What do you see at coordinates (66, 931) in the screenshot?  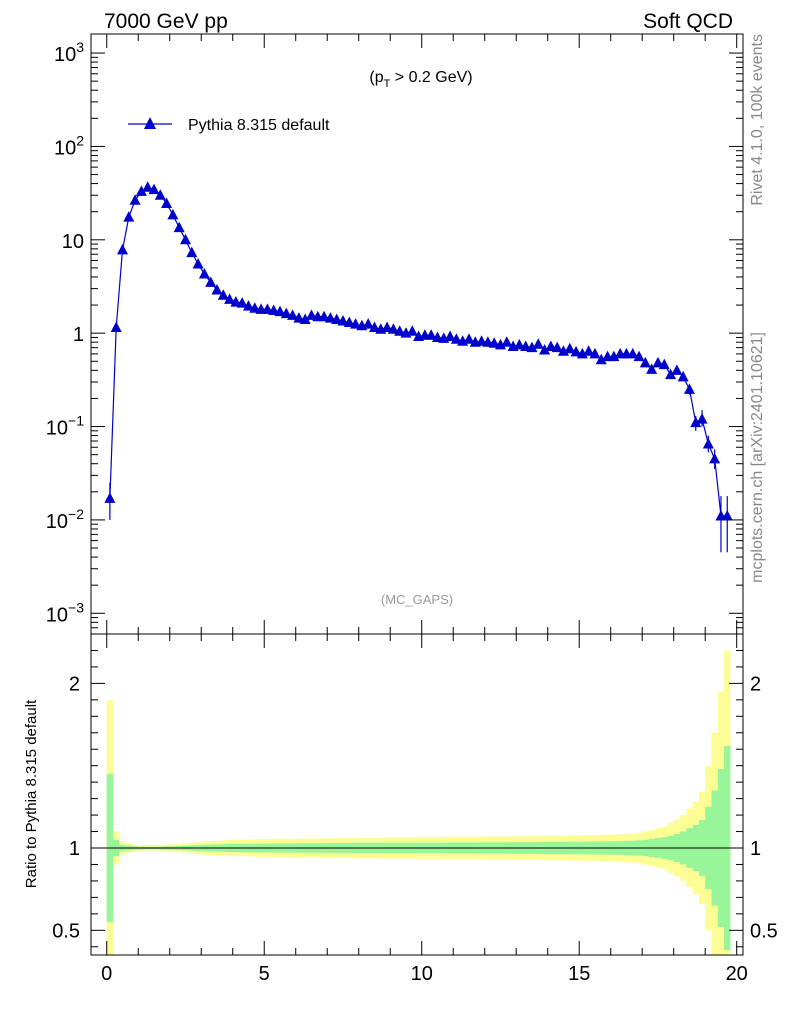 I see `ratio-y-tick-label-left: 0.5` at bounding box center [66, 931].